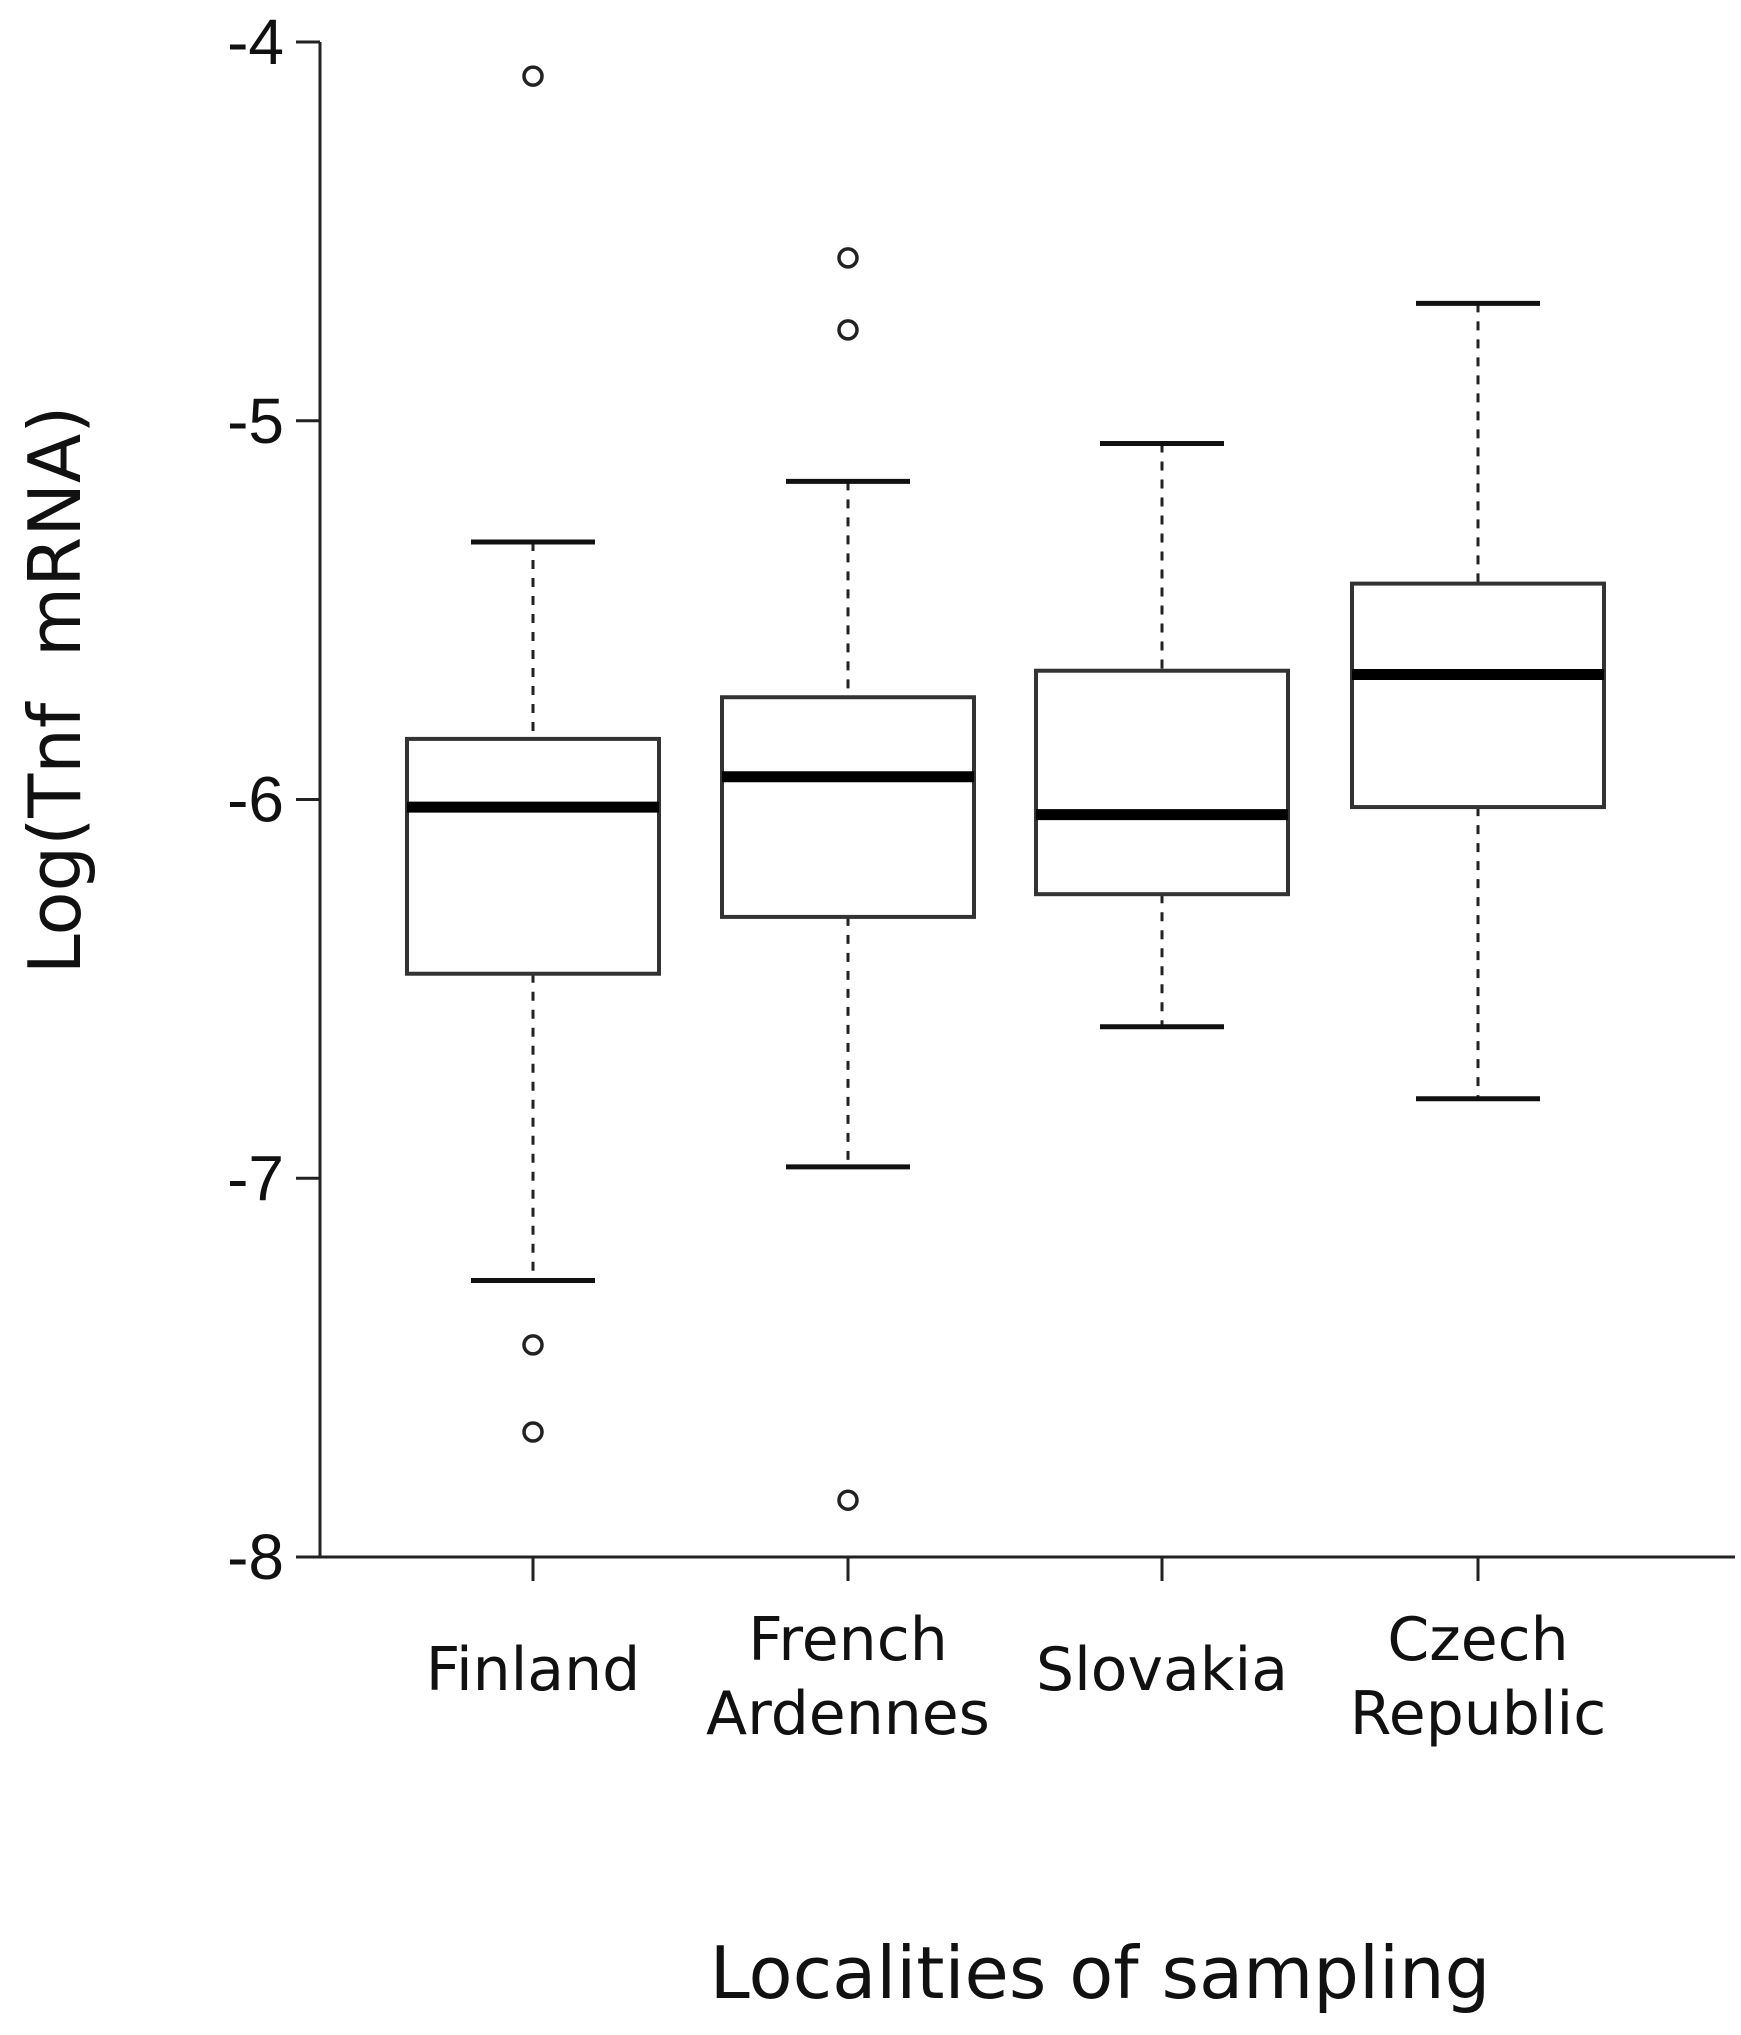 This screenshot has width=1741, height=2035. Describe the element at coordinates (1477, 1640) in the screenshot. I see `x-category-label: Czech` at that location.